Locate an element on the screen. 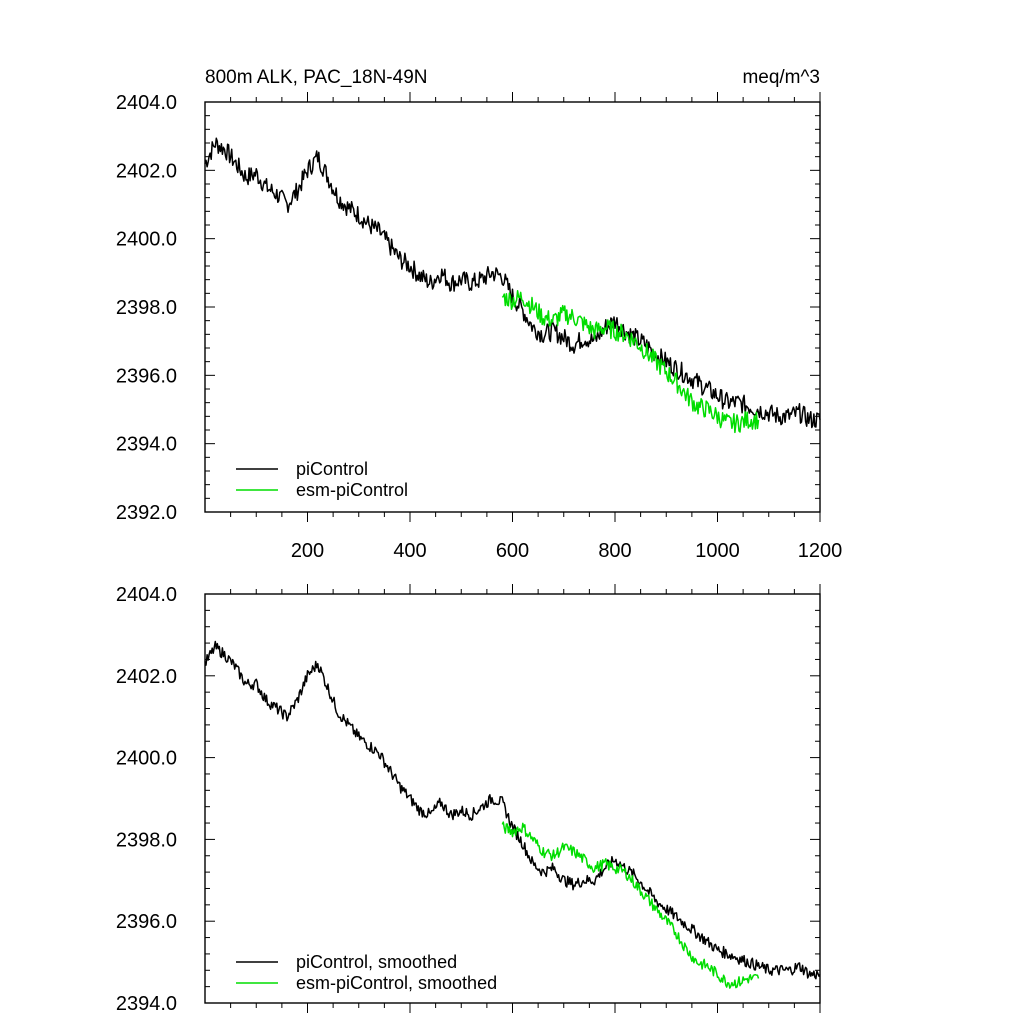  bottom-y-tick-label: 2404.0 is located at coordinates (146, 595).